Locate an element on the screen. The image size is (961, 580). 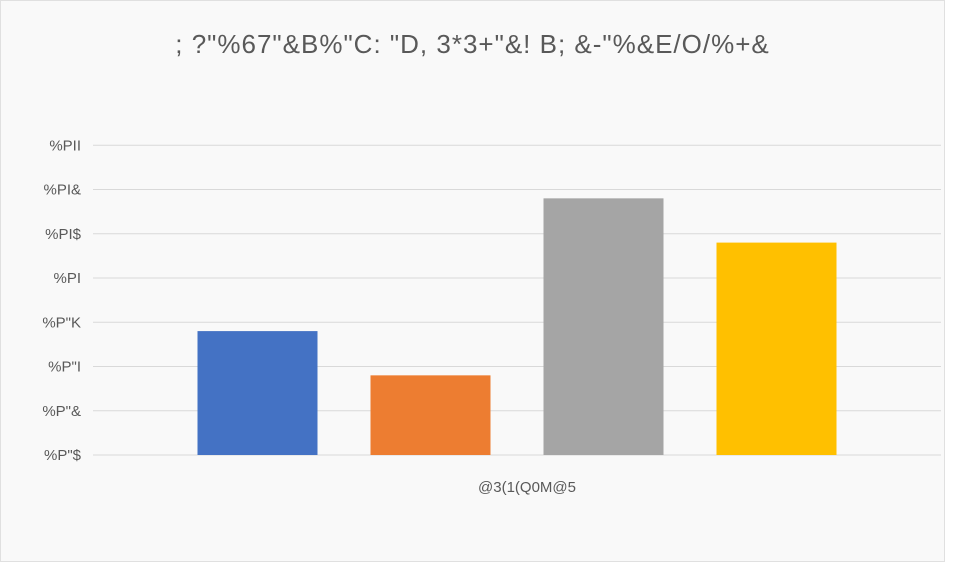
y-tick-label: %PII is located at coordinates (65, 145).